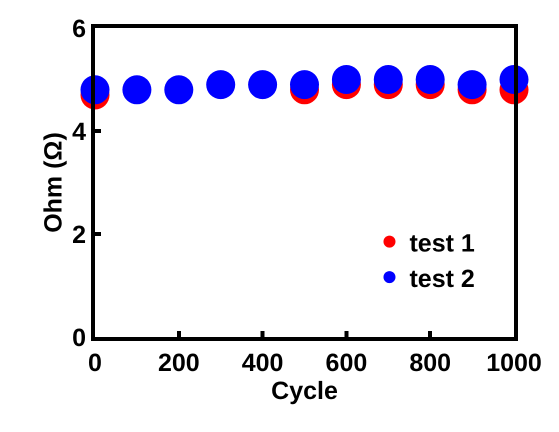 This screenshot has width=559, height=432. Describe the element at coordinates (442, 278) in the screenshot. I see `legend-label: test 2` at that location.